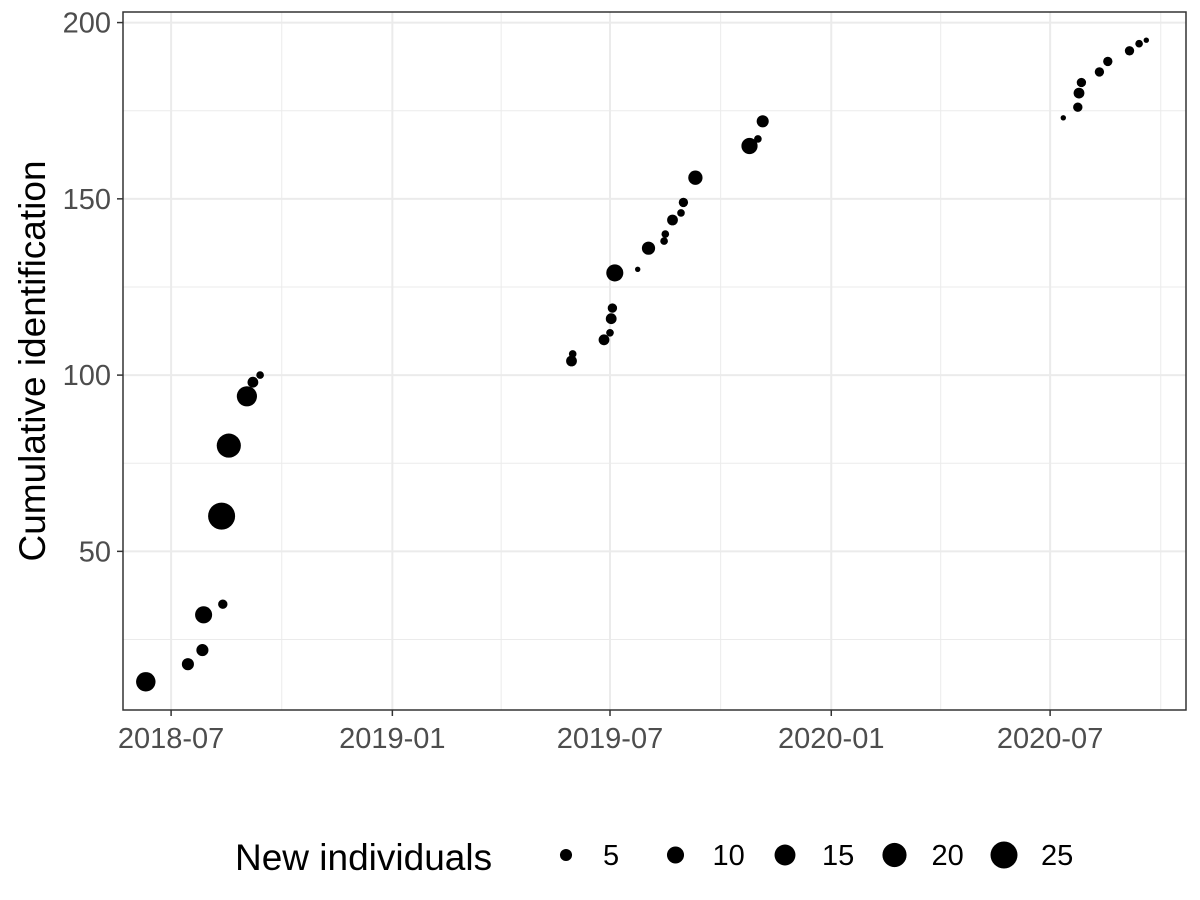 Image resolution: width=1200 pixels, height=900 pixels. I want to click on legend-title: New individuals, so click(363, 857).